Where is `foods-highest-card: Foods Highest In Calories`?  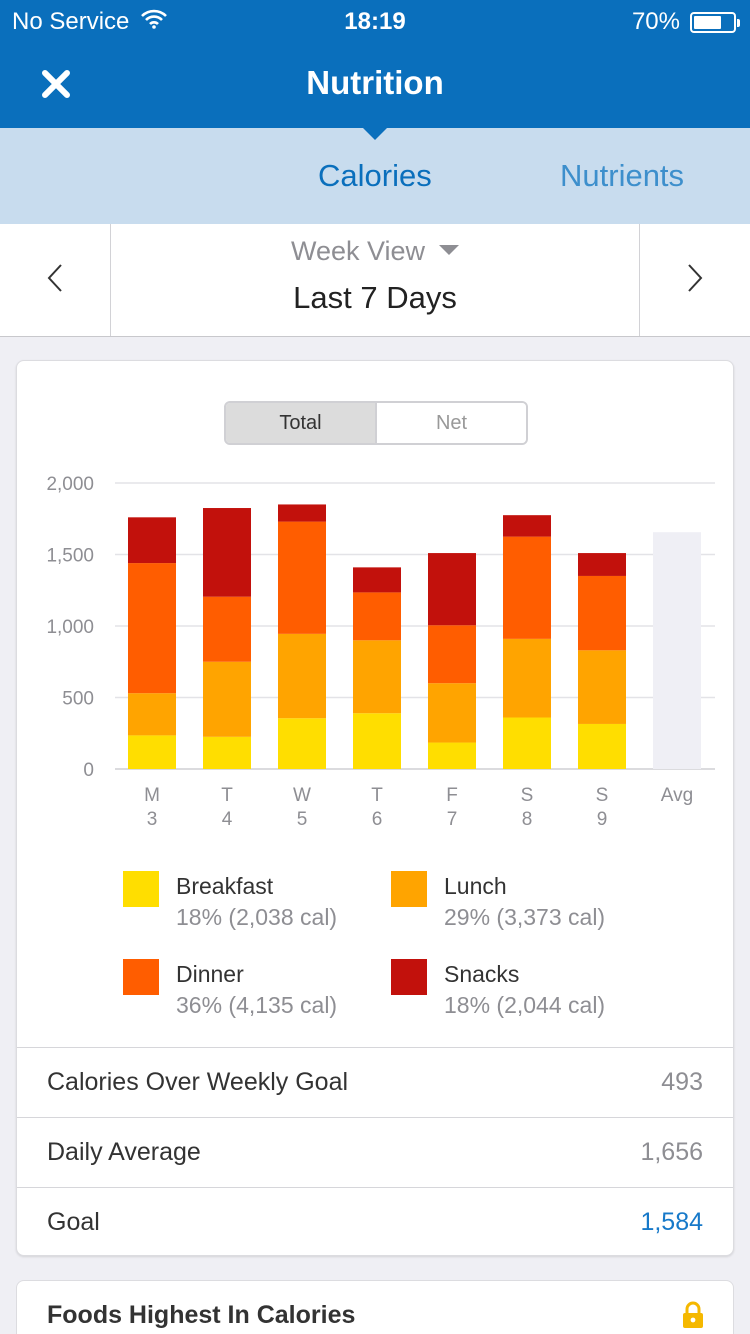 foods-highest-card: Foods Highest In Calories is located at coordinates (375, 1307).